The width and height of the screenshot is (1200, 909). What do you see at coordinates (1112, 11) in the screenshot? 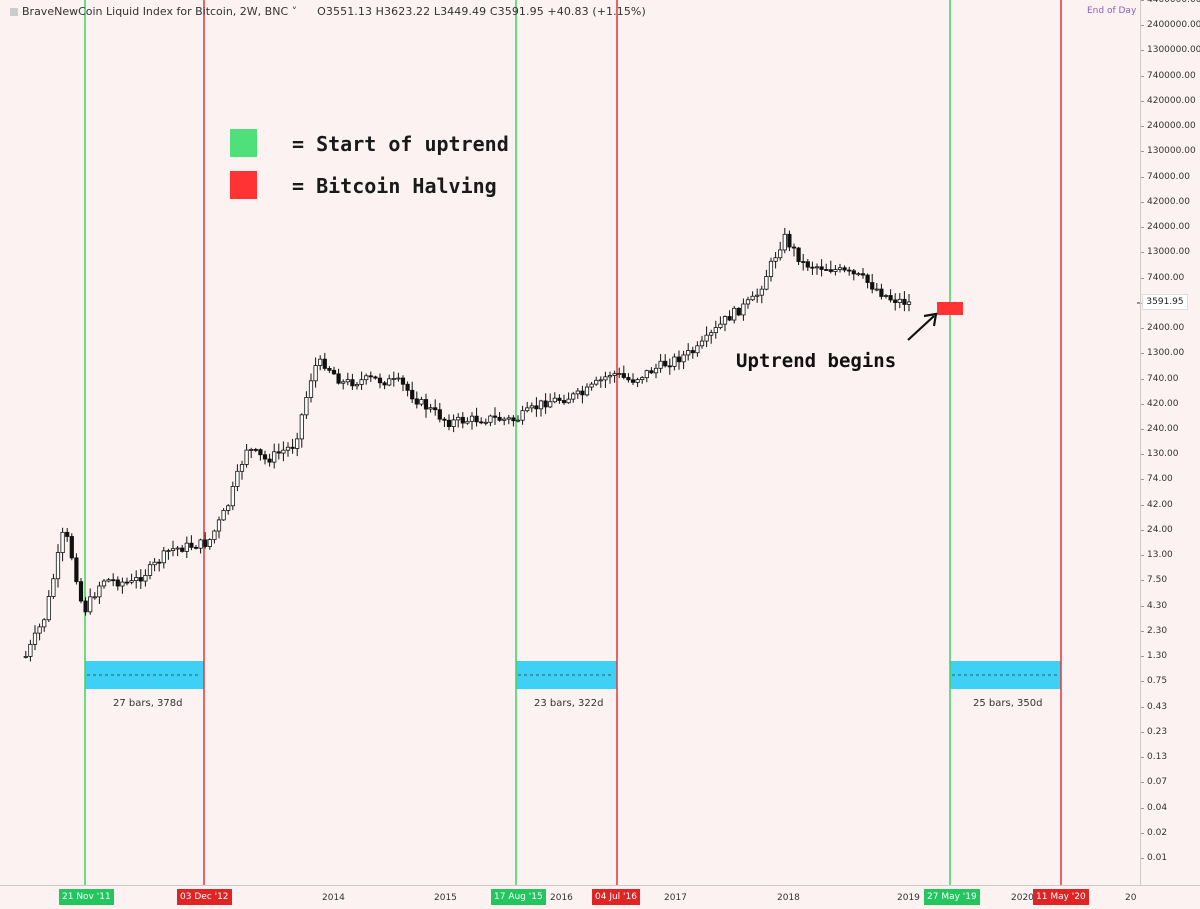
I see `end-of-day-label: End of Day` at bounding box center [1112, 11].